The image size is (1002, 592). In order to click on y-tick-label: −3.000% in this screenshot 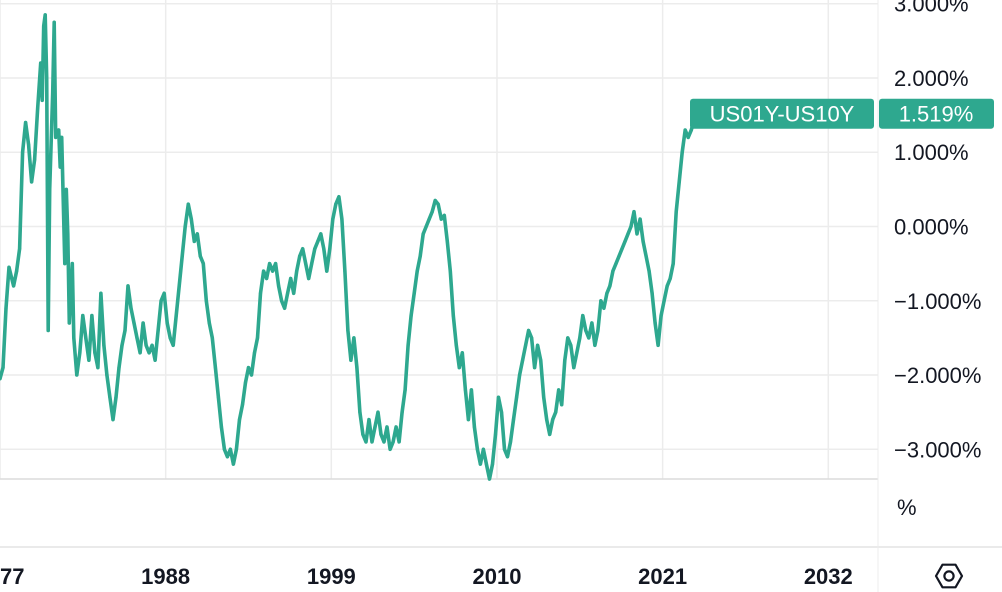, I will do `click(937, 449)`.